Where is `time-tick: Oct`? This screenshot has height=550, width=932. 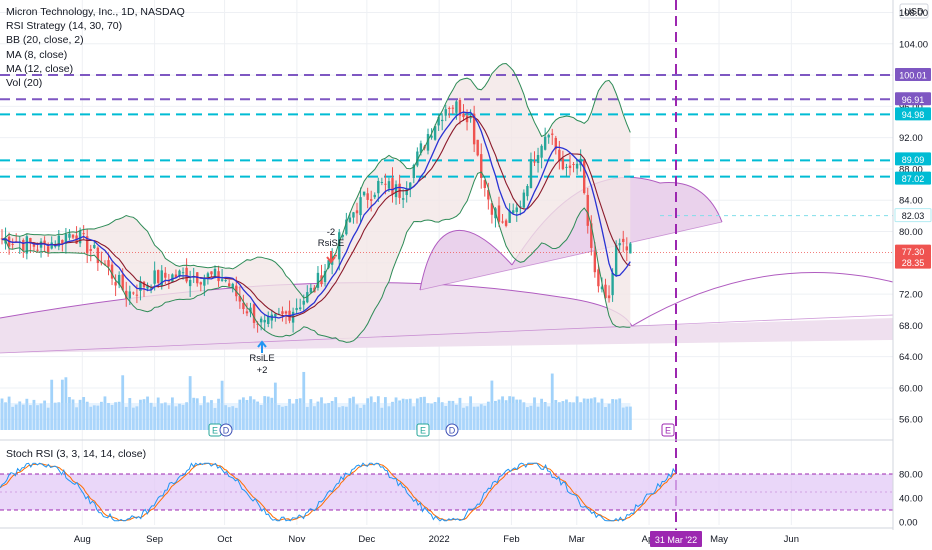
time-tick: Oct is located at coordinates (224, 539).